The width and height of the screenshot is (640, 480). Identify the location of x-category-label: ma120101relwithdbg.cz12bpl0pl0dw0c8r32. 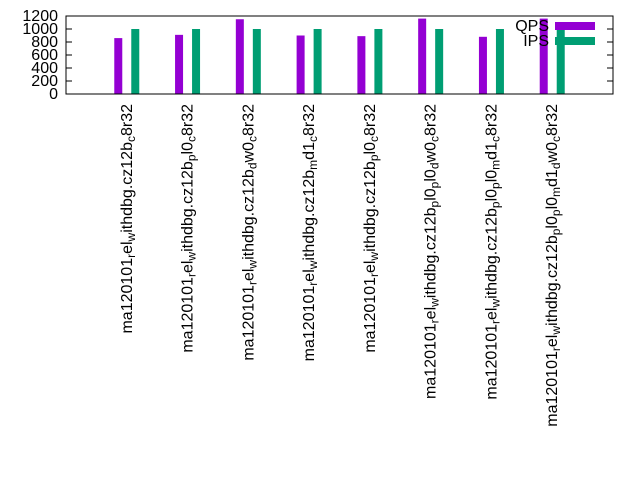
(432, 251).